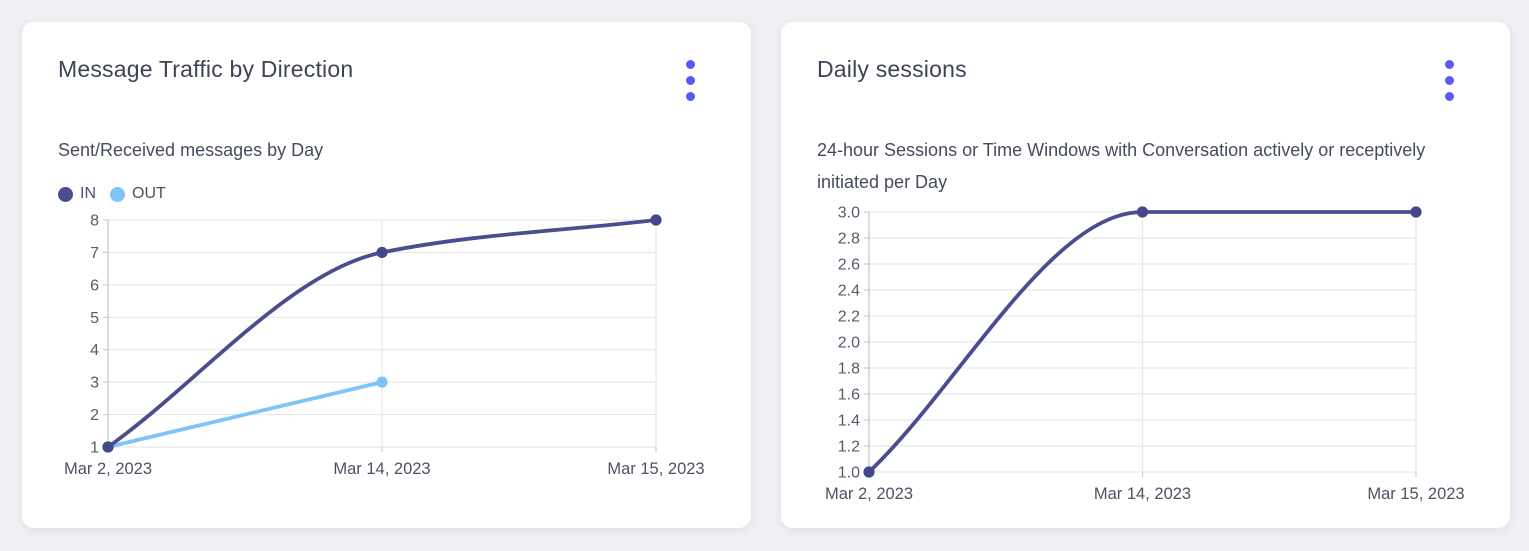 This screenshot has height=551, width=1529. What do you see at coordinates (386, 194) in the screenshot?
I see `chart-legend: IN OUT` at bounding box center [386, 194].